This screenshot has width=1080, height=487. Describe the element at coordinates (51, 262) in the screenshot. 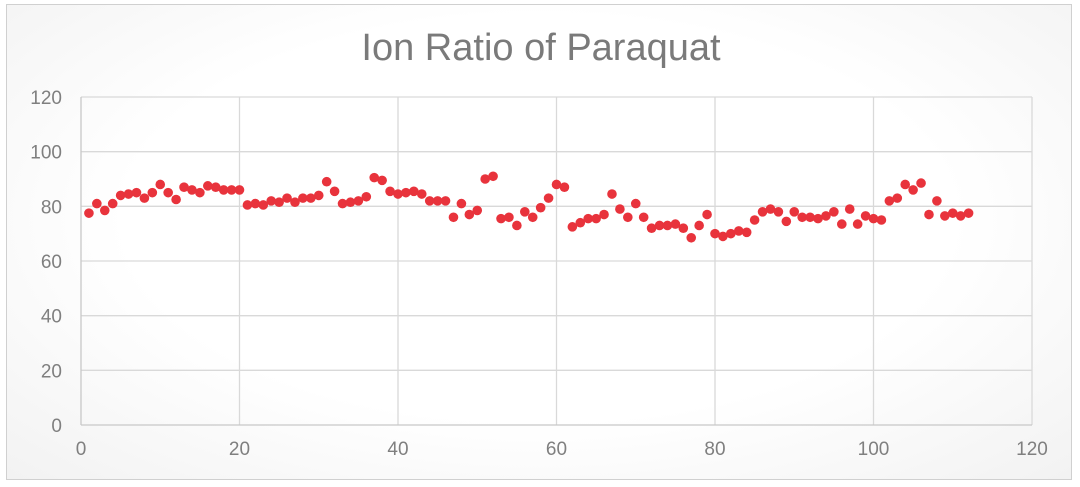

I see `y-tick-label: 60` at that location.